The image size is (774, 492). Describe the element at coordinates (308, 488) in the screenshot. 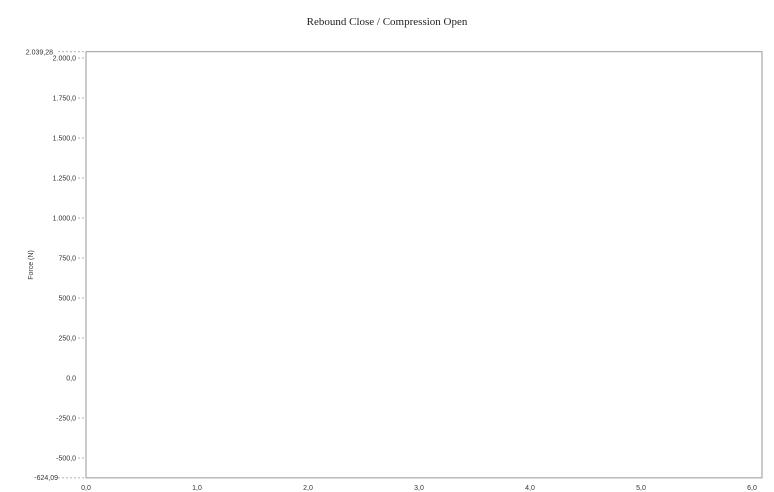

I see `x-tick-label: 2,0` at that location.